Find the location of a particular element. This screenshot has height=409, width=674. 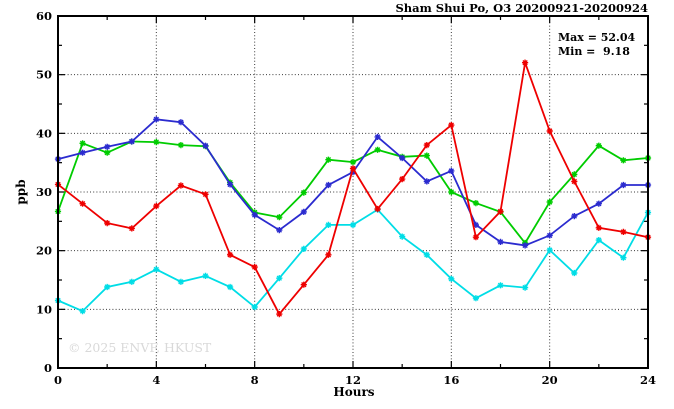

series-red-marker-h16 is located at coordinates (451, 125).